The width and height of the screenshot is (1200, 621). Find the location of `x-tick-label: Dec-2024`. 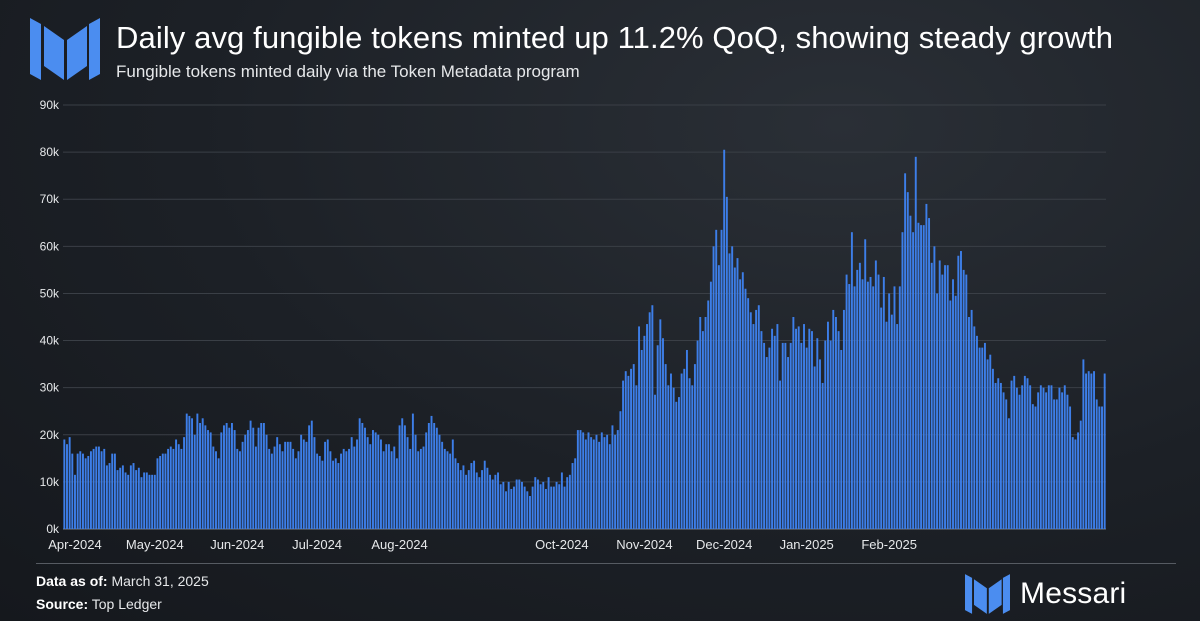

x-tick-label: Dec-2024 is located at coordinates (724, 544).